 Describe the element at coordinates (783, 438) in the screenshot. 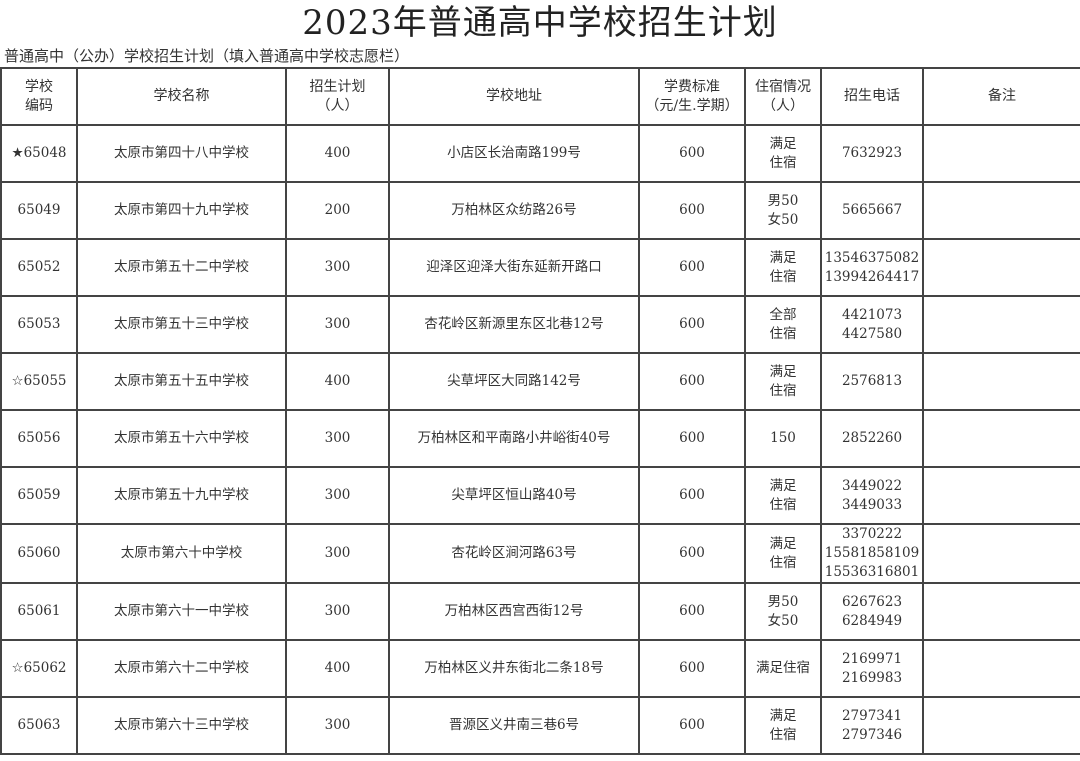

I see `cell-dorm-status: 150` at that location.